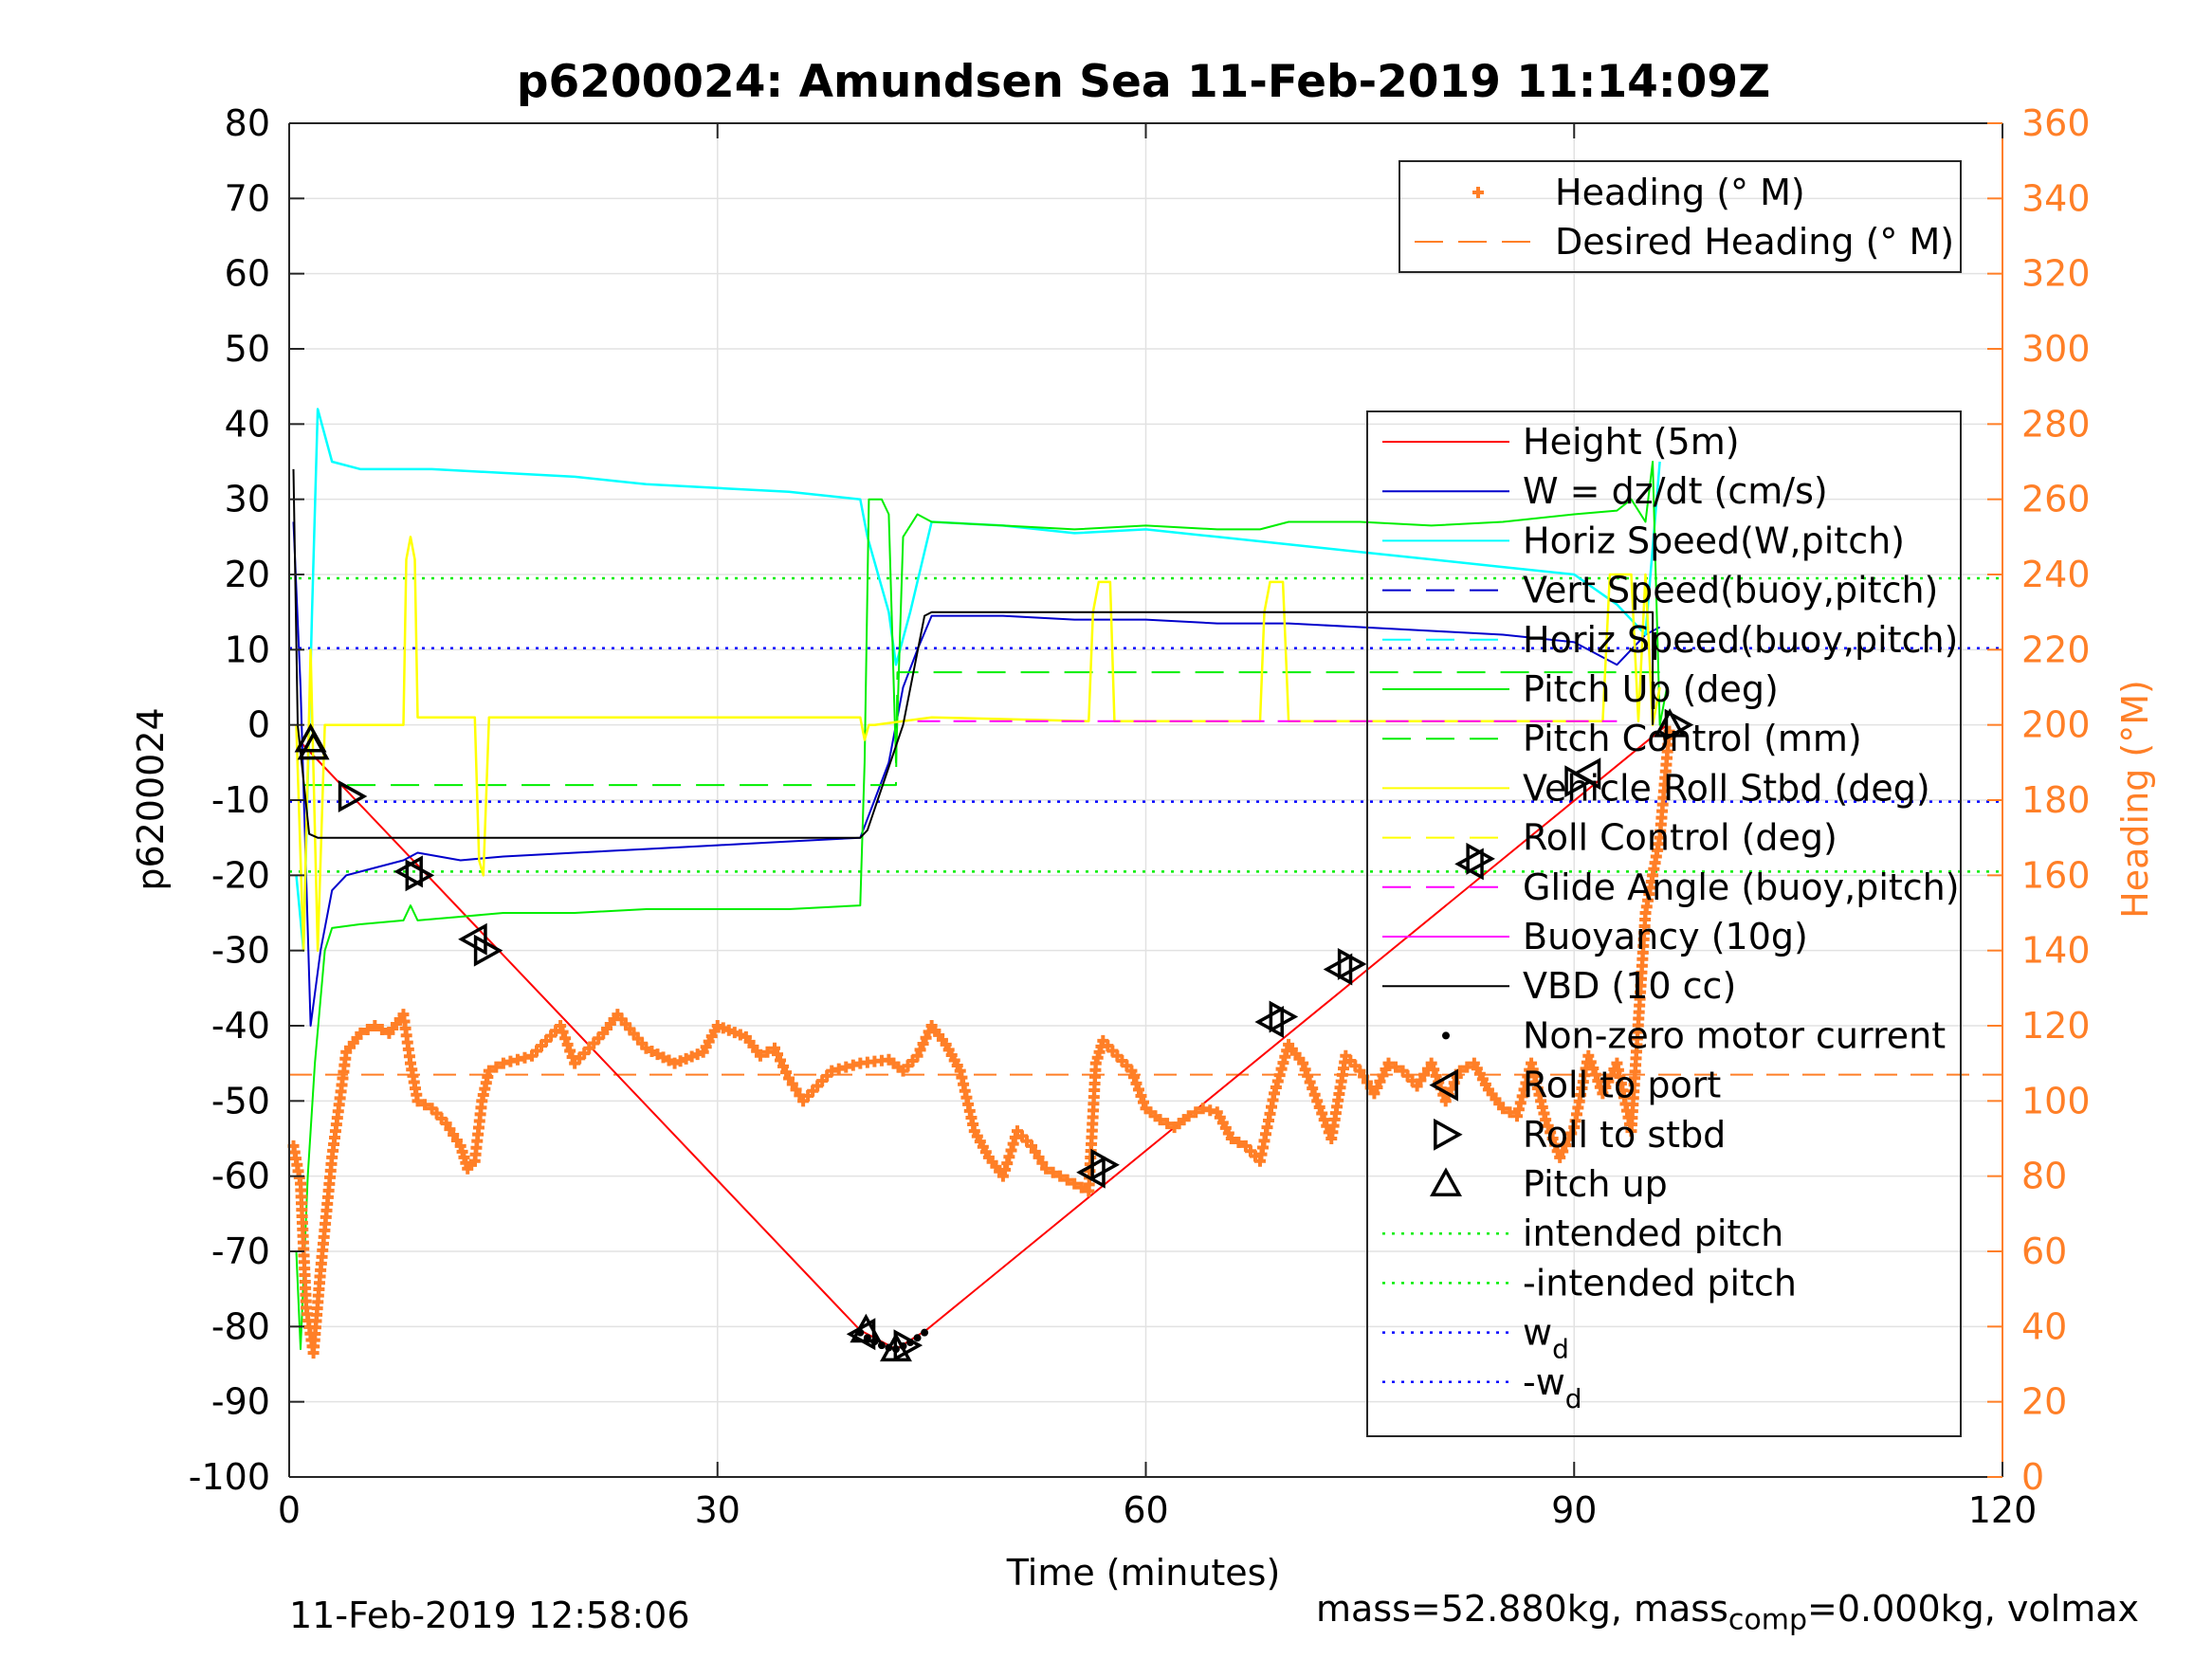  What do you see at coordinates (2056, 800) in the screenshot?
I see `y-tick-label-right: 180` at bounding box center [2056, 800].